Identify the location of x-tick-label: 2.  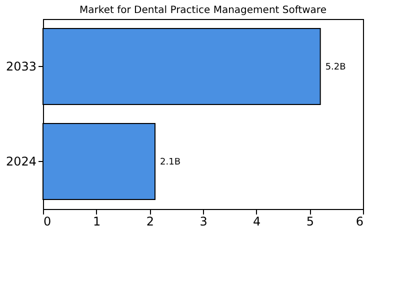
(150, 221).